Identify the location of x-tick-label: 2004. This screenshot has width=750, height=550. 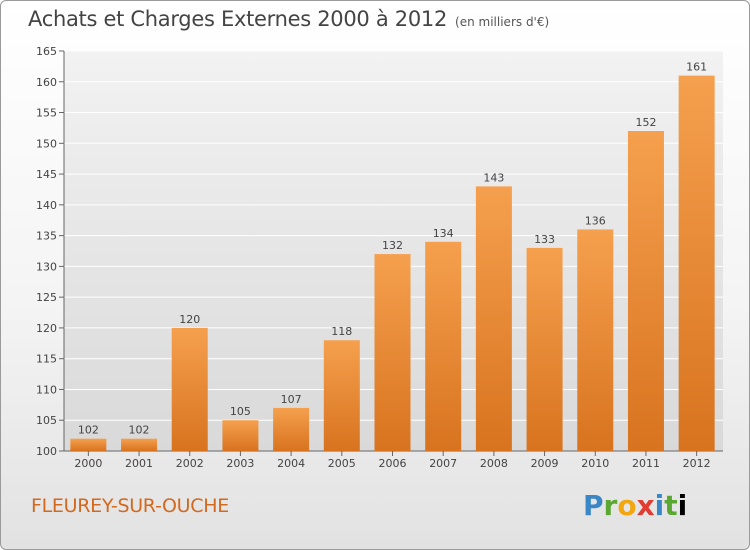
(291, 463).